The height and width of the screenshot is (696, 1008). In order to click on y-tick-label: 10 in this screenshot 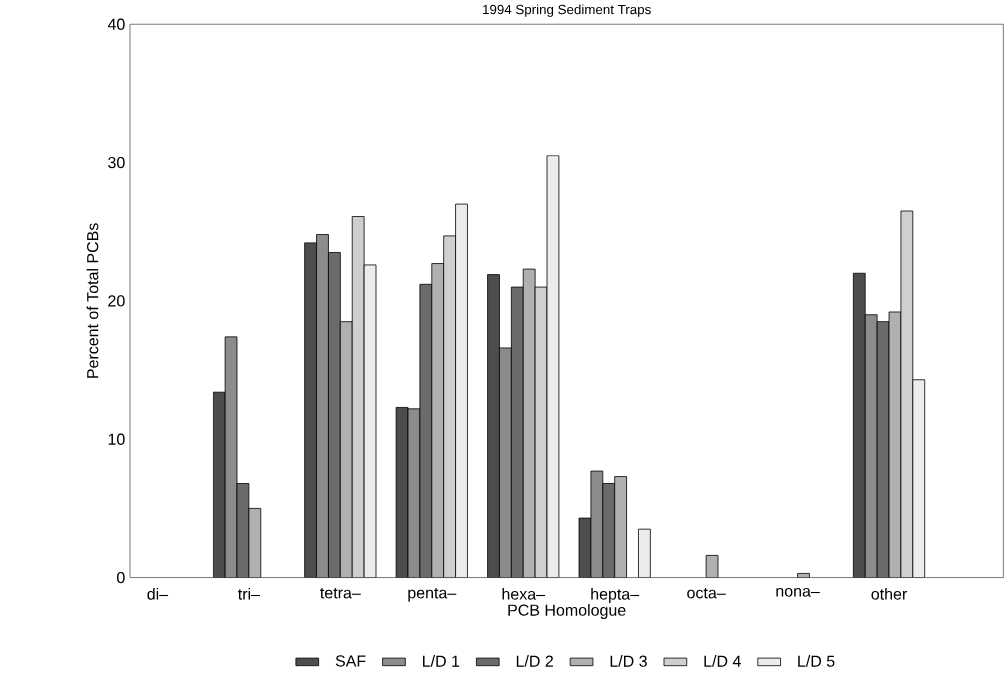, I will do `click(116, 439)`.